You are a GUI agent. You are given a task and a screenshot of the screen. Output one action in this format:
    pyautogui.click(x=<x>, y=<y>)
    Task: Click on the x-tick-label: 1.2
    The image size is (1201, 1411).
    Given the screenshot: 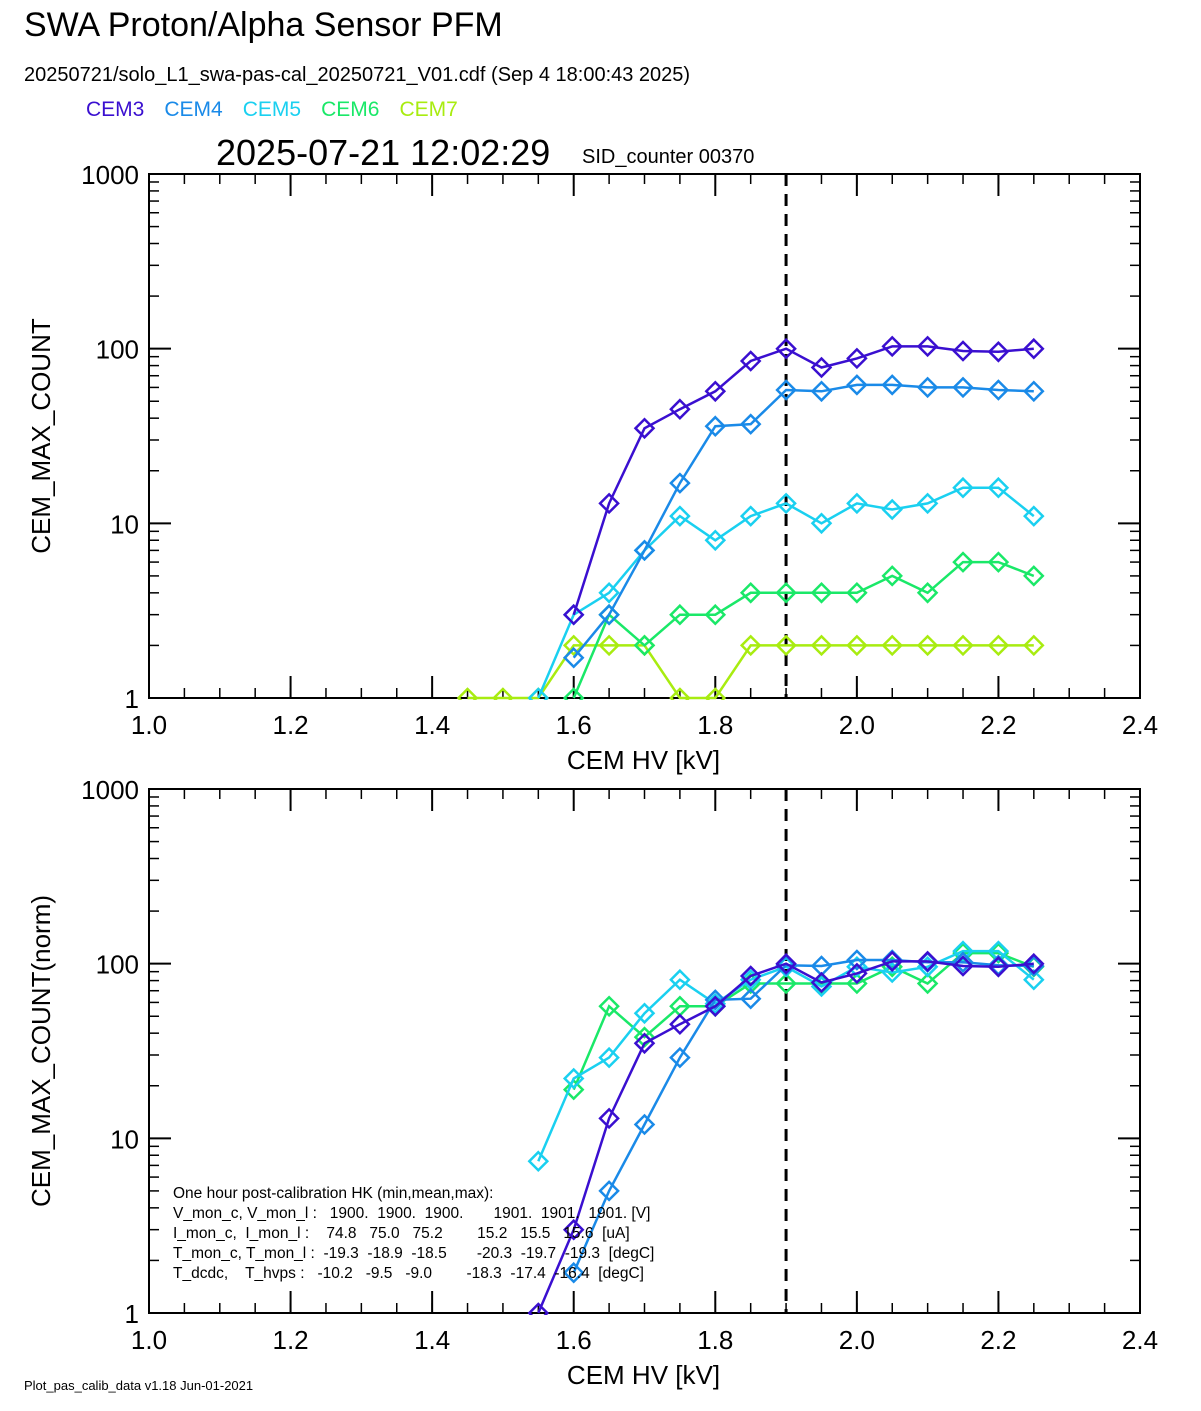 What is the action you would take?
    pyautogui.click(x=290, y=725)
    